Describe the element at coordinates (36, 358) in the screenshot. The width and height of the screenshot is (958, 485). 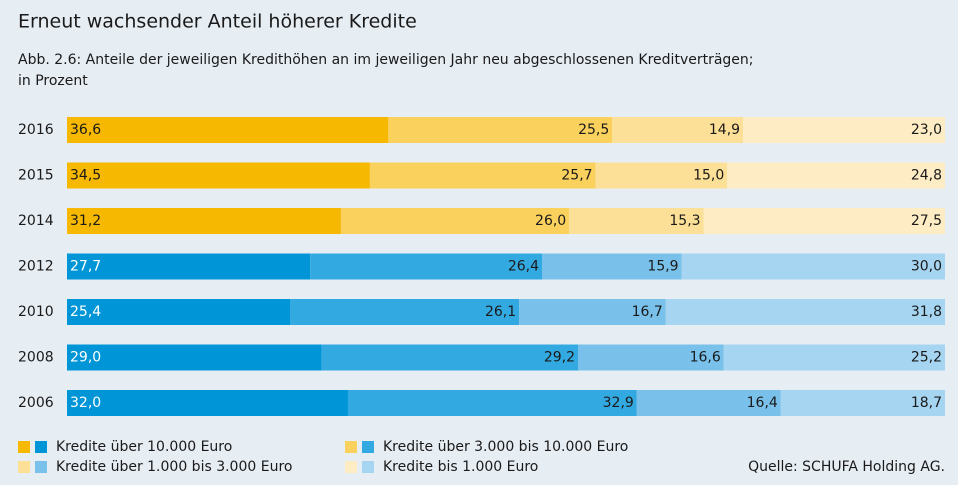
I see `y-tick-label: 2008` at that location.